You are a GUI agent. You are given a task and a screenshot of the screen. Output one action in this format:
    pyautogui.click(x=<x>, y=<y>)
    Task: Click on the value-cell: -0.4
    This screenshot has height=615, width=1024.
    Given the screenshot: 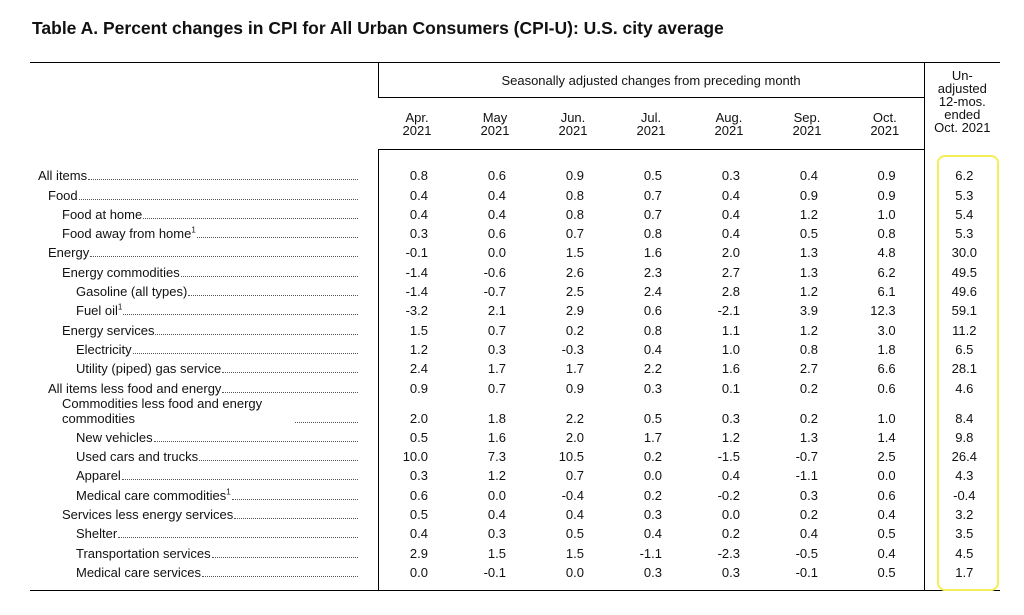 What is the action you would take?
    pyautogui.click(x=962, y=493)
    